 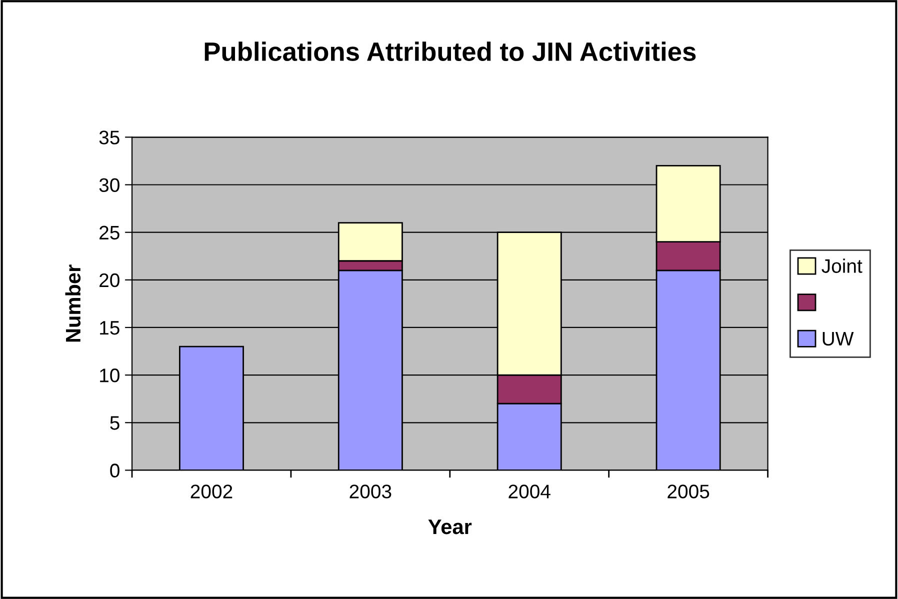 I want to click on x-tick-label: 2004, so click(x=529, y=491).